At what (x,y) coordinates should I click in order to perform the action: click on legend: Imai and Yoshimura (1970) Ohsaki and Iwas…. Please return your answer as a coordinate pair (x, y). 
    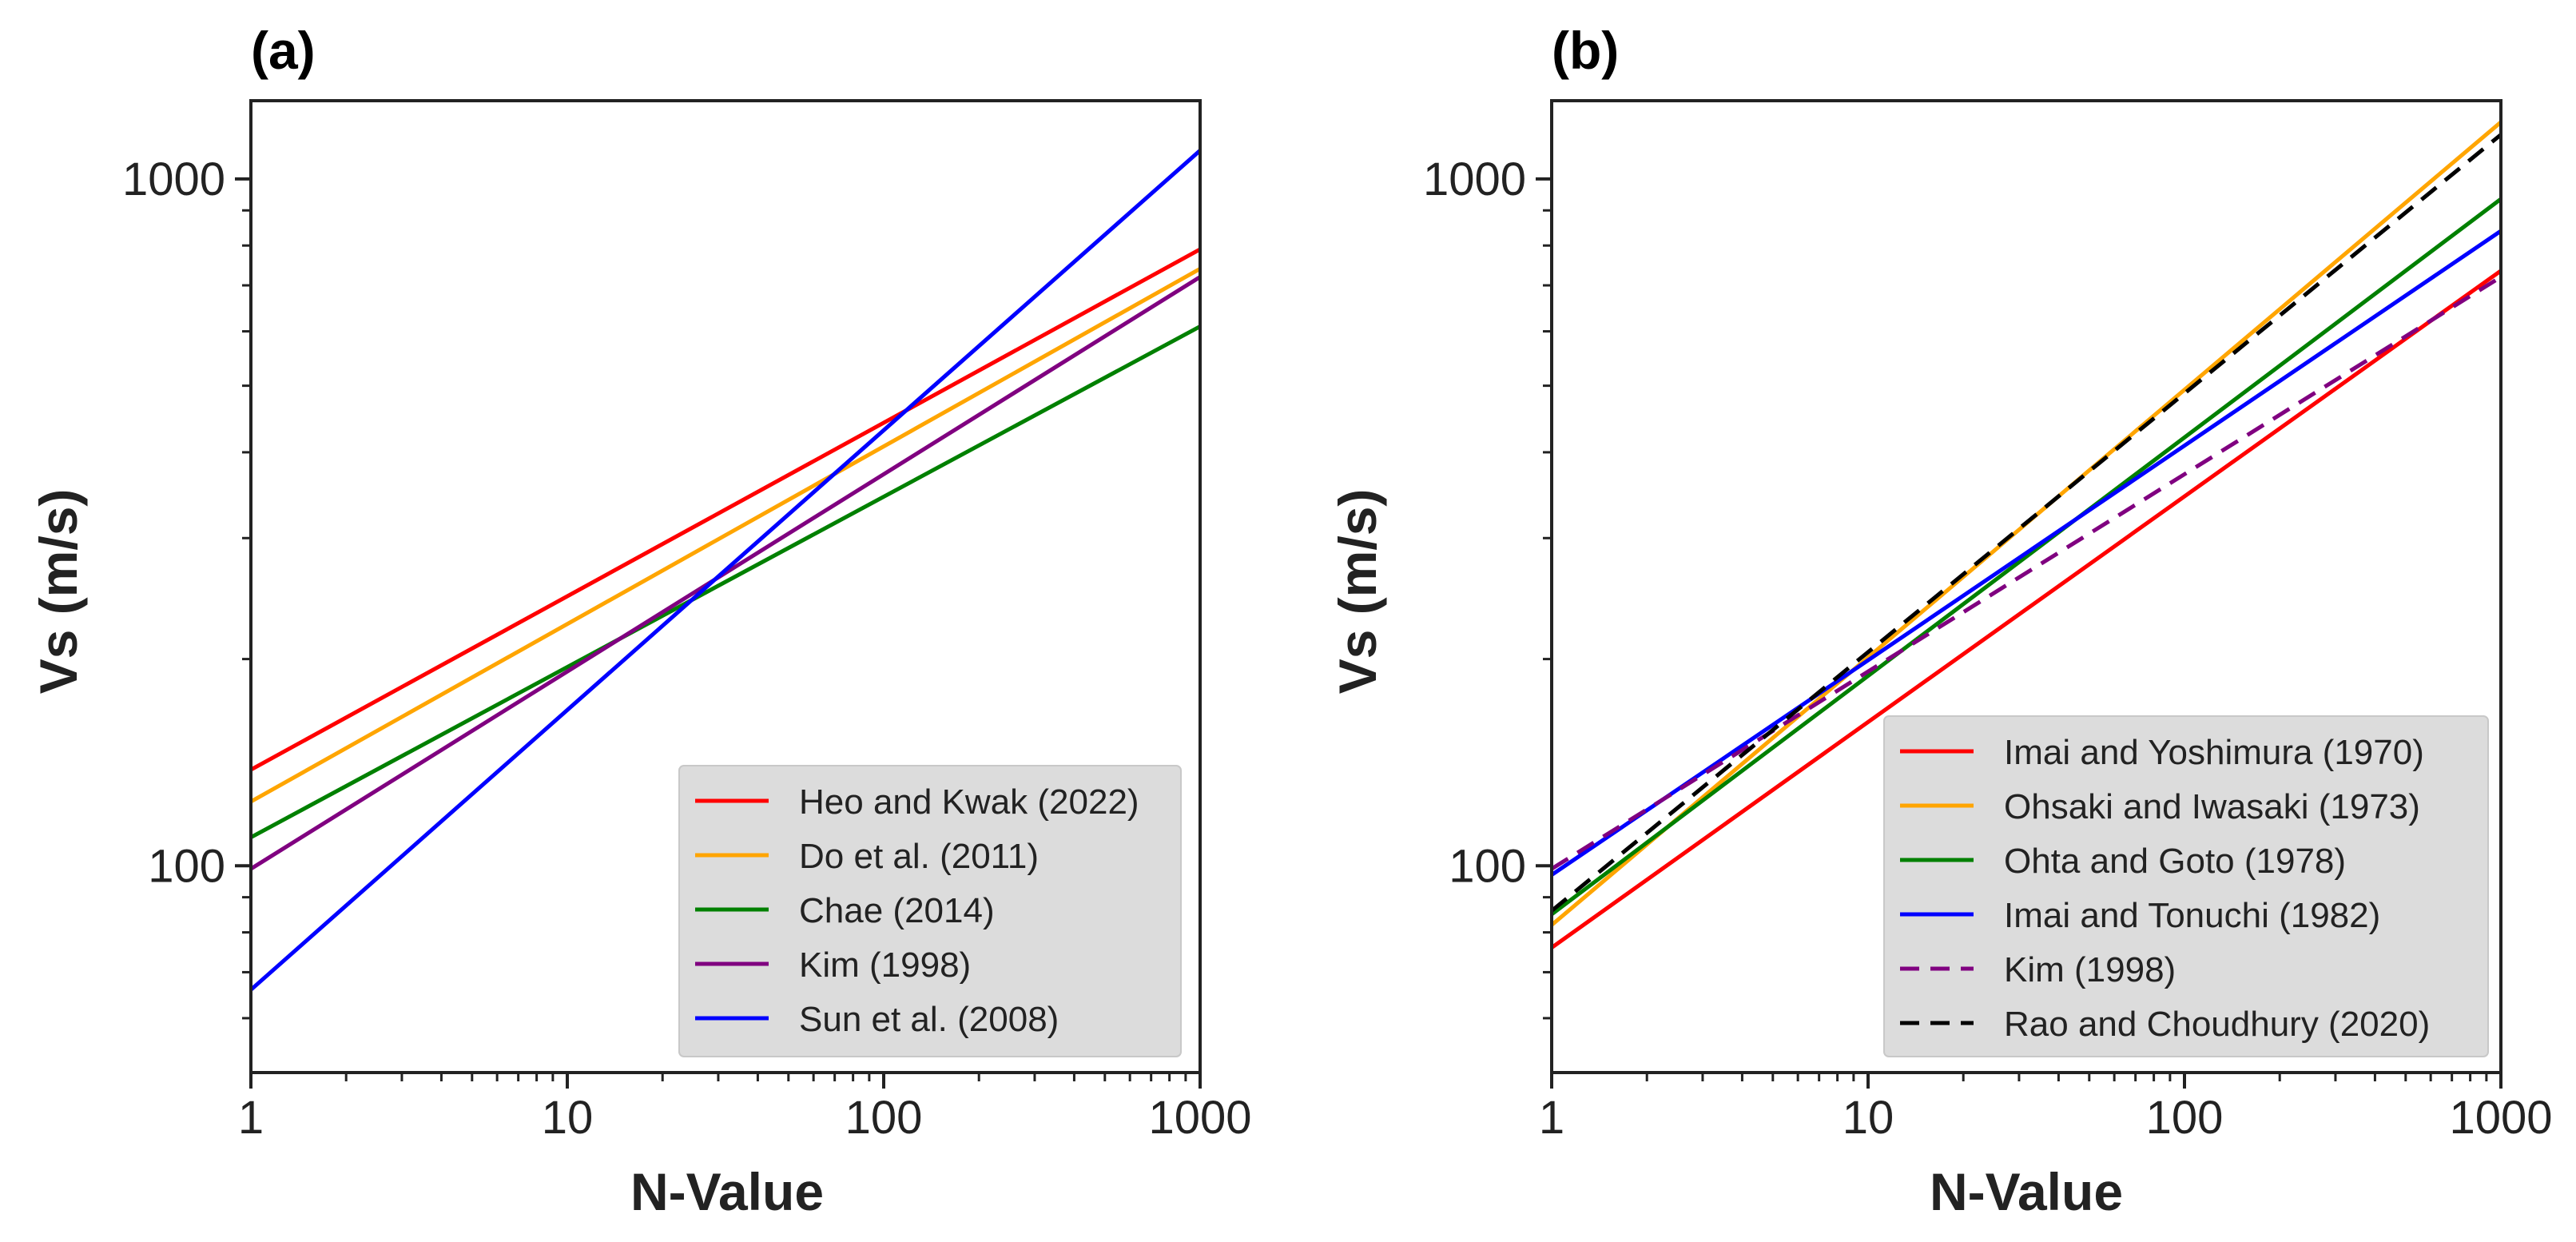
    Looking at the image, I should click on (2186, 886).